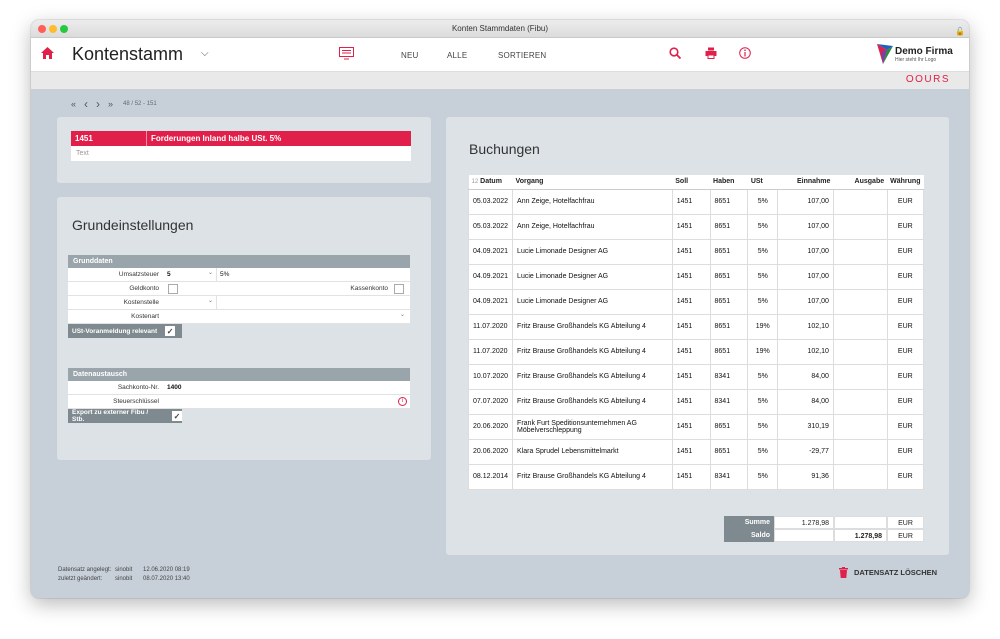 This screenshot has width=1000, height=639. I want to click on cell-credit: 8341, so click(729, 376).